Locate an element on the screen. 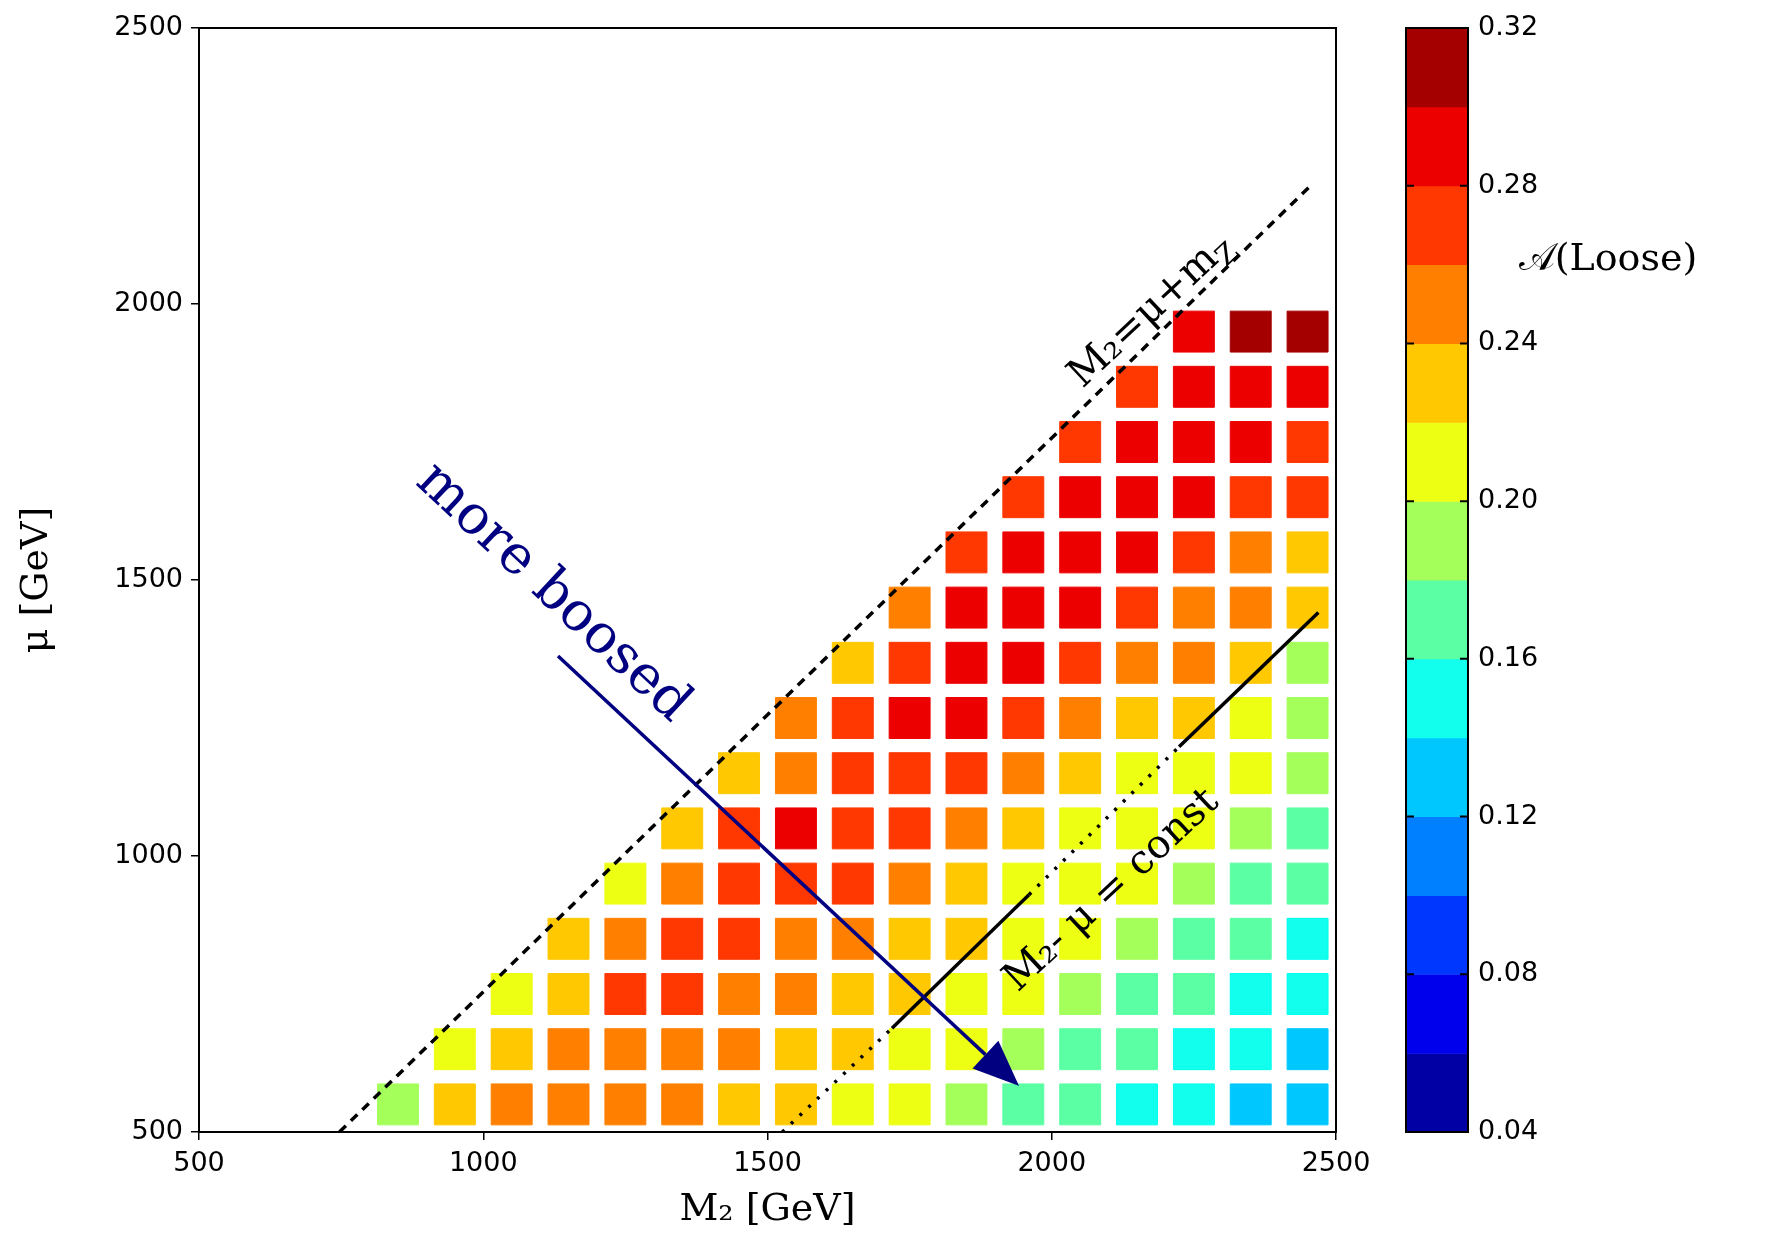 This screenshot has width=1774, height=1247. color-bar-label: 0.28 is located at coordinates (1508, 183).